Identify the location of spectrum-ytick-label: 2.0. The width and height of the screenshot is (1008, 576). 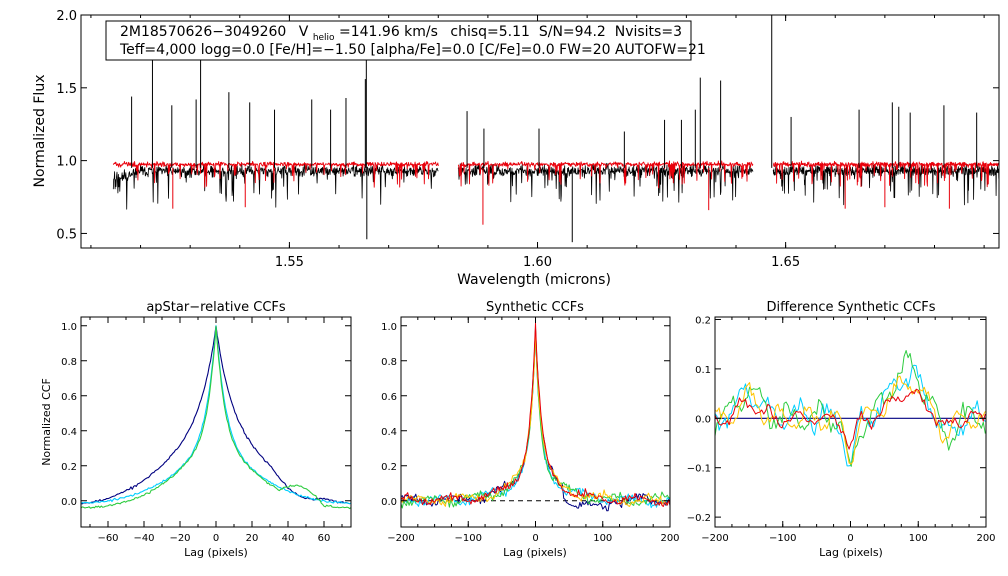
(66, 16).